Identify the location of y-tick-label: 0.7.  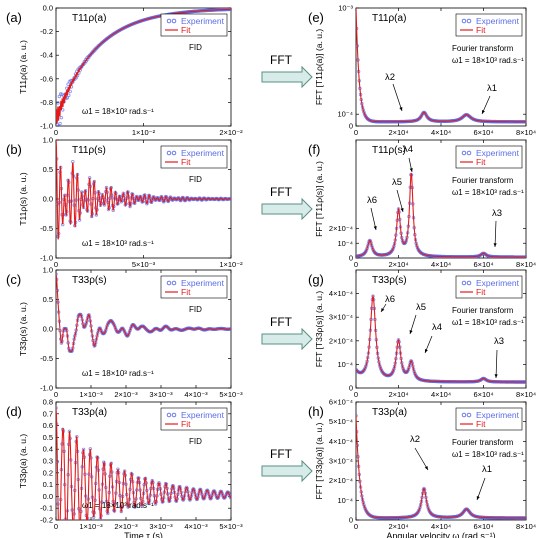
(48, 413).